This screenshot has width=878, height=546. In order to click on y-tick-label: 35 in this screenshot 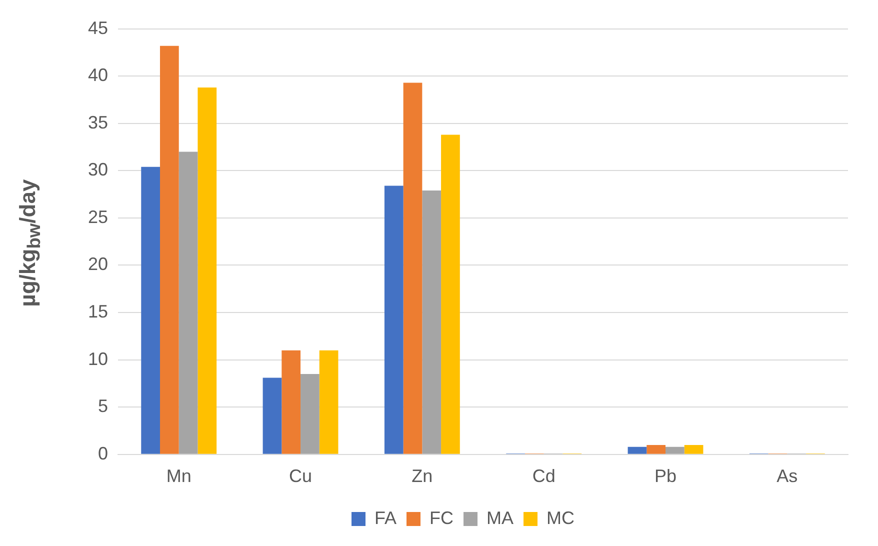, I will do `click(98, 122)`.